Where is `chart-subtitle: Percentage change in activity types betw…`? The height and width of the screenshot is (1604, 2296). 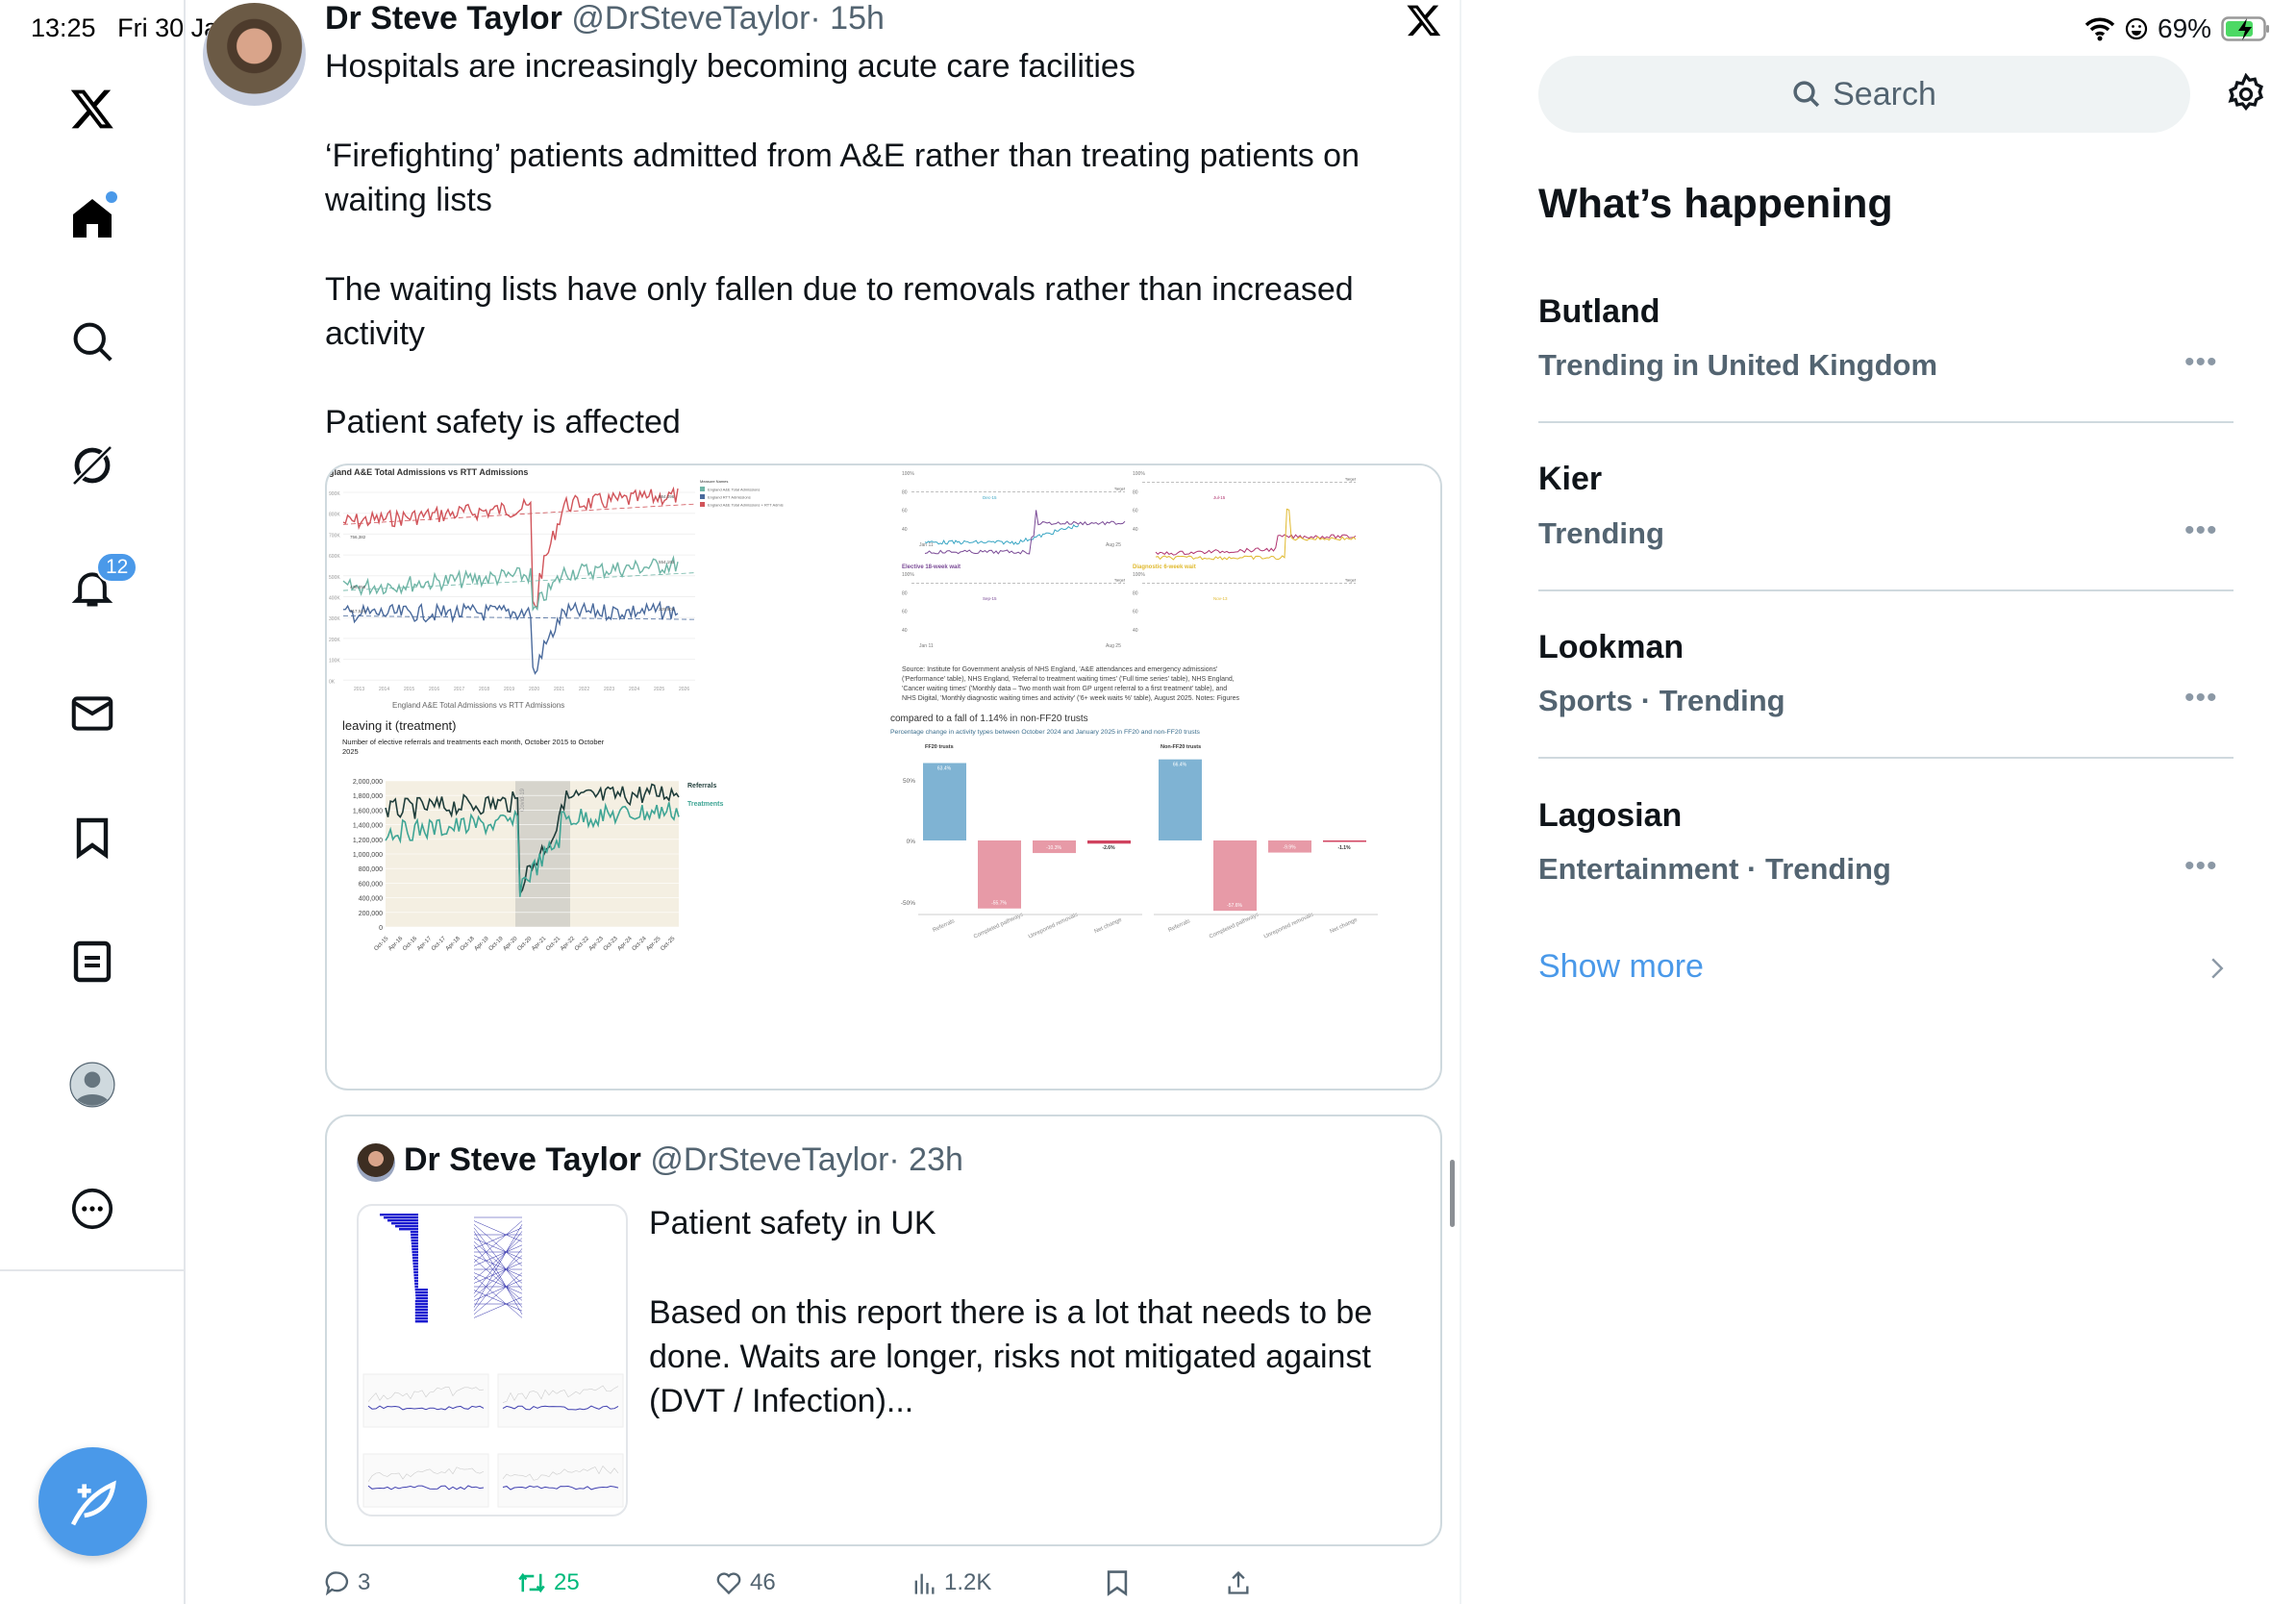
chart-subtitle: Percentage change in activity types betw… is located at coordinates (1045, 732).